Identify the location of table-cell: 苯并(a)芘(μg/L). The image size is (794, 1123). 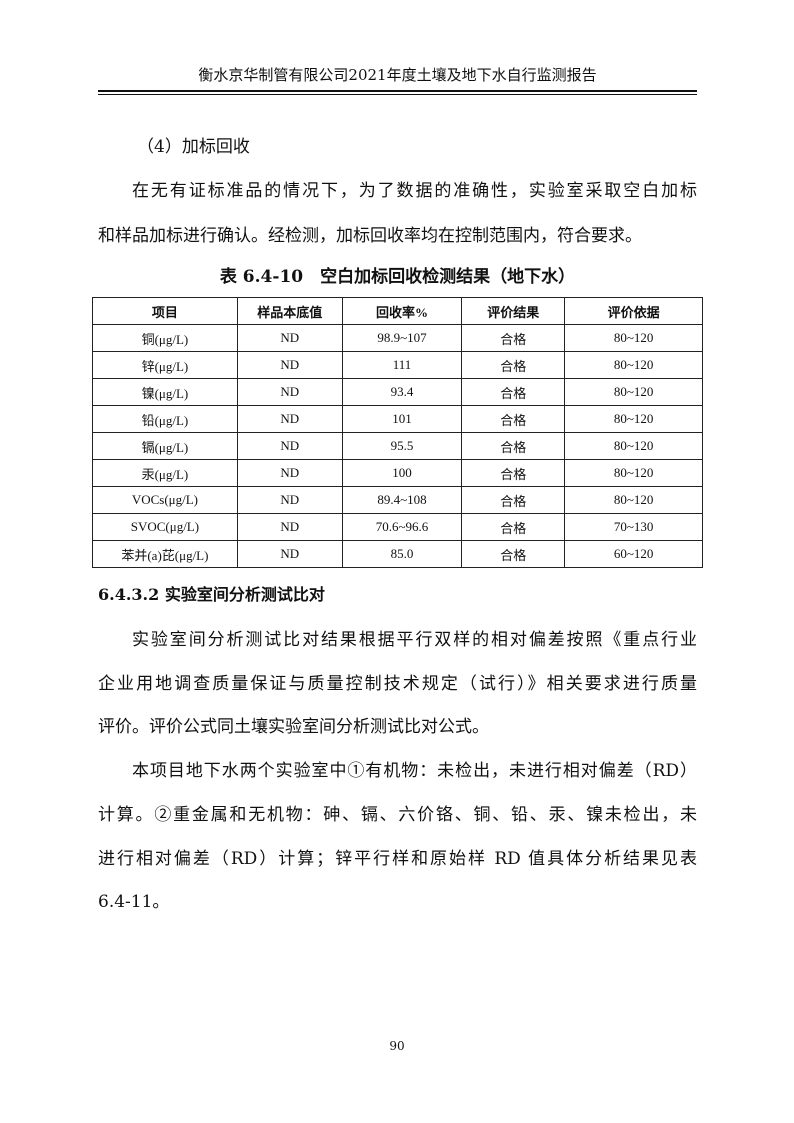
(165, 554).